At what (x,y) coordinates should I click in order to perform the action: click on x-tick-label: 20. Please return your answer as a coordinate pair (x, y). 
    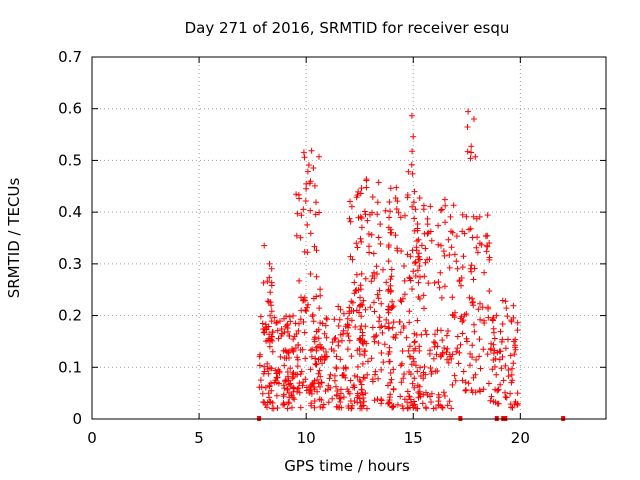
    Looking at the image, I should click on (520, 438).